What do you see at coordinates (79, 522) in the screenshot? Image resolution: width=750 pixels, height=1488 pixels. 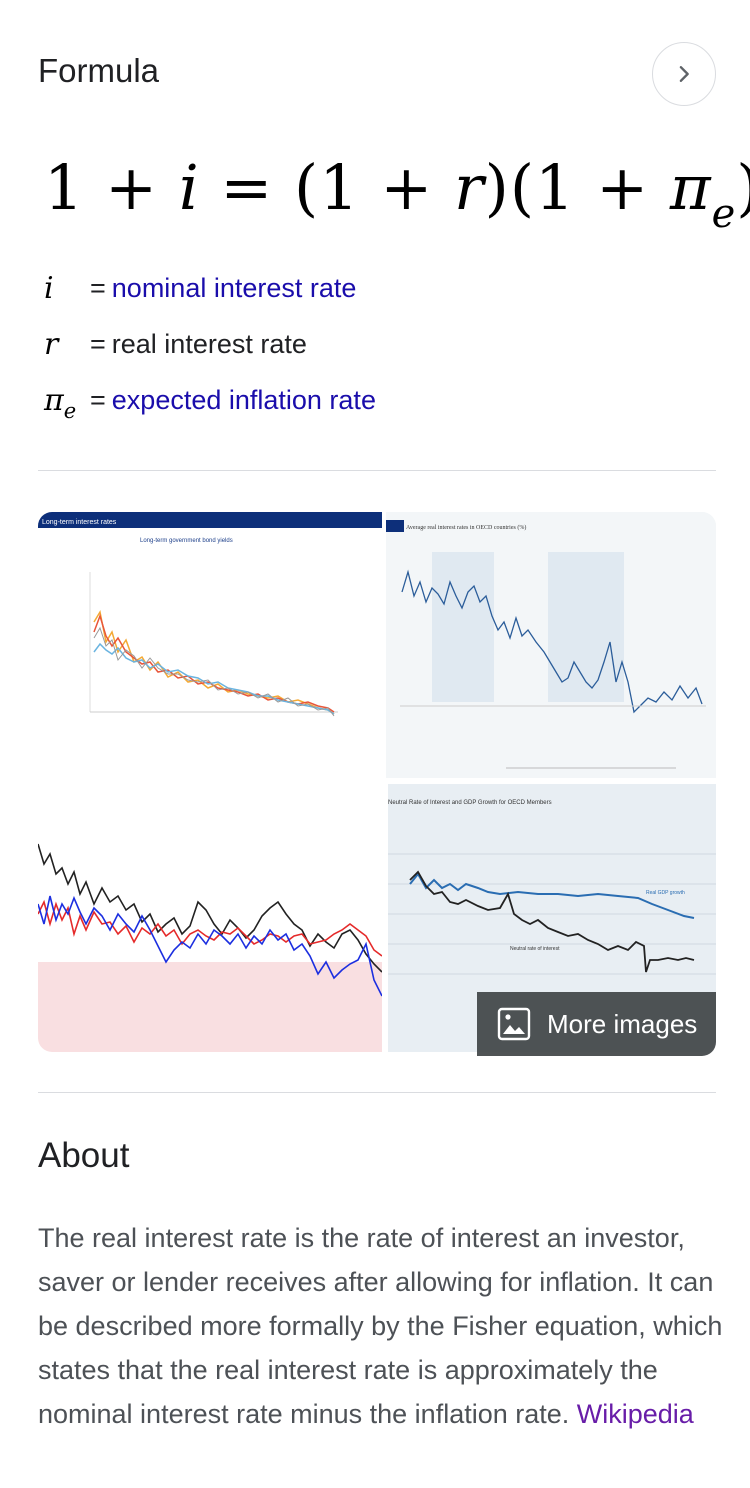 I see `tile-caption: Long-term interest rates` at bounding box center [79, 522].